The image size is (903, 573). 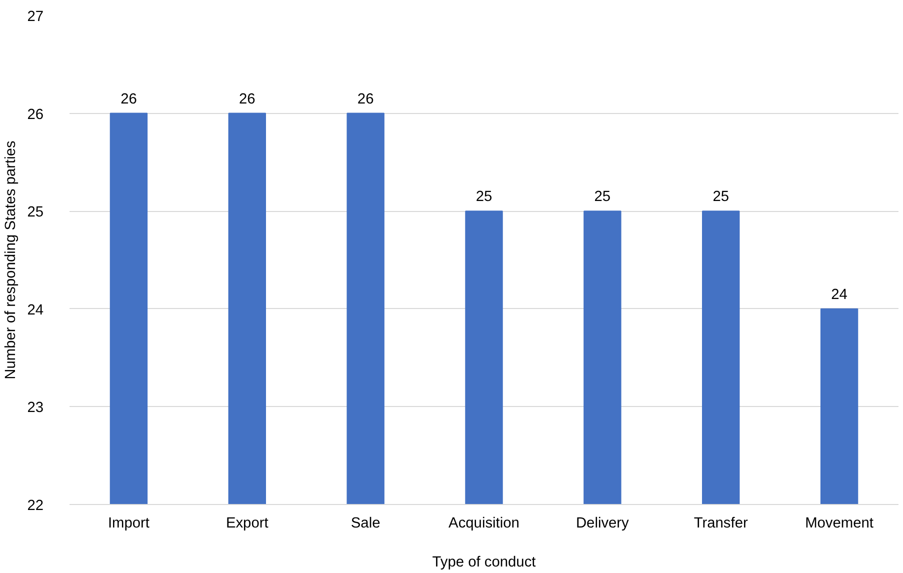 What do you see at coordinates (35, 17) in the screenshot?
I see `y-tick-label: 27` at bounding box center [35, 17].